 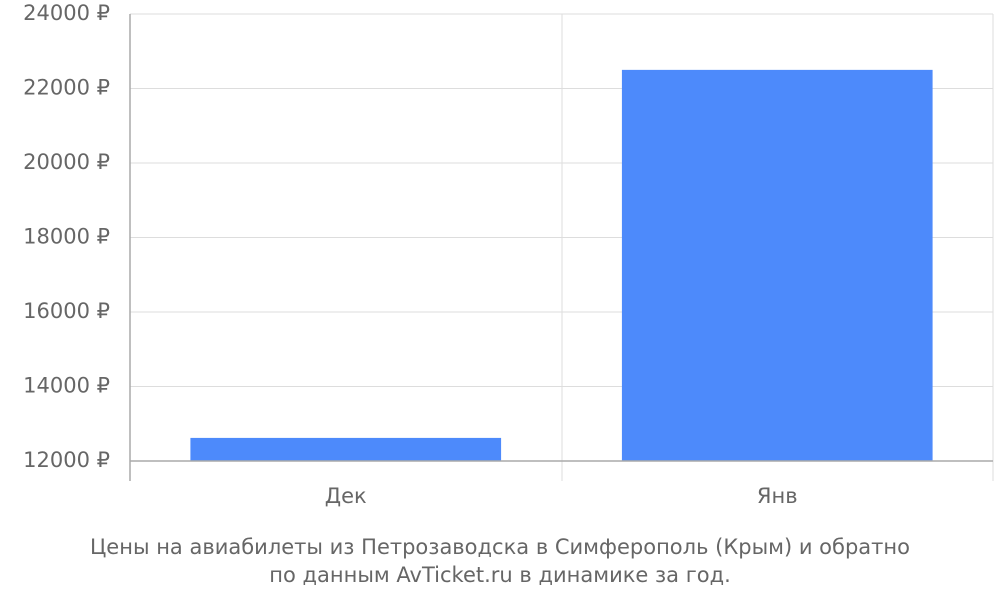 What do you see at coordinates (500, 575) in the screenshot?
I see `chart-title: по данным AvTicket.ru в динамике за год.` at bounding box center [500, 575].